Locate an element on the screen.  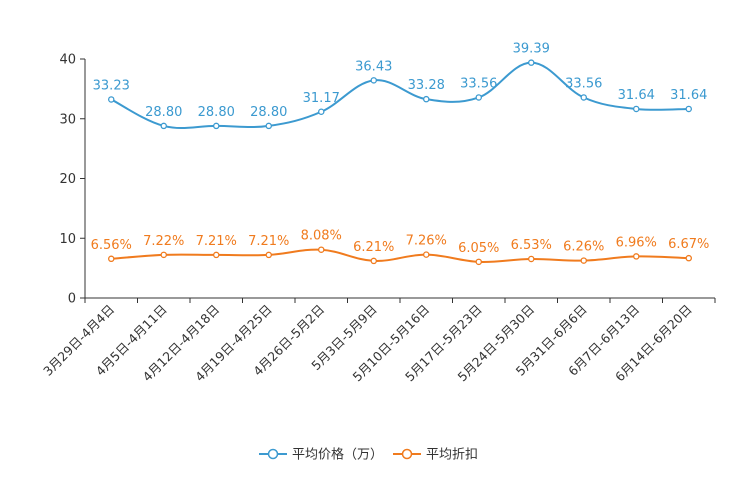
legend: 平均价格（万） 平均折扣 is located at coordinates (368, 455).